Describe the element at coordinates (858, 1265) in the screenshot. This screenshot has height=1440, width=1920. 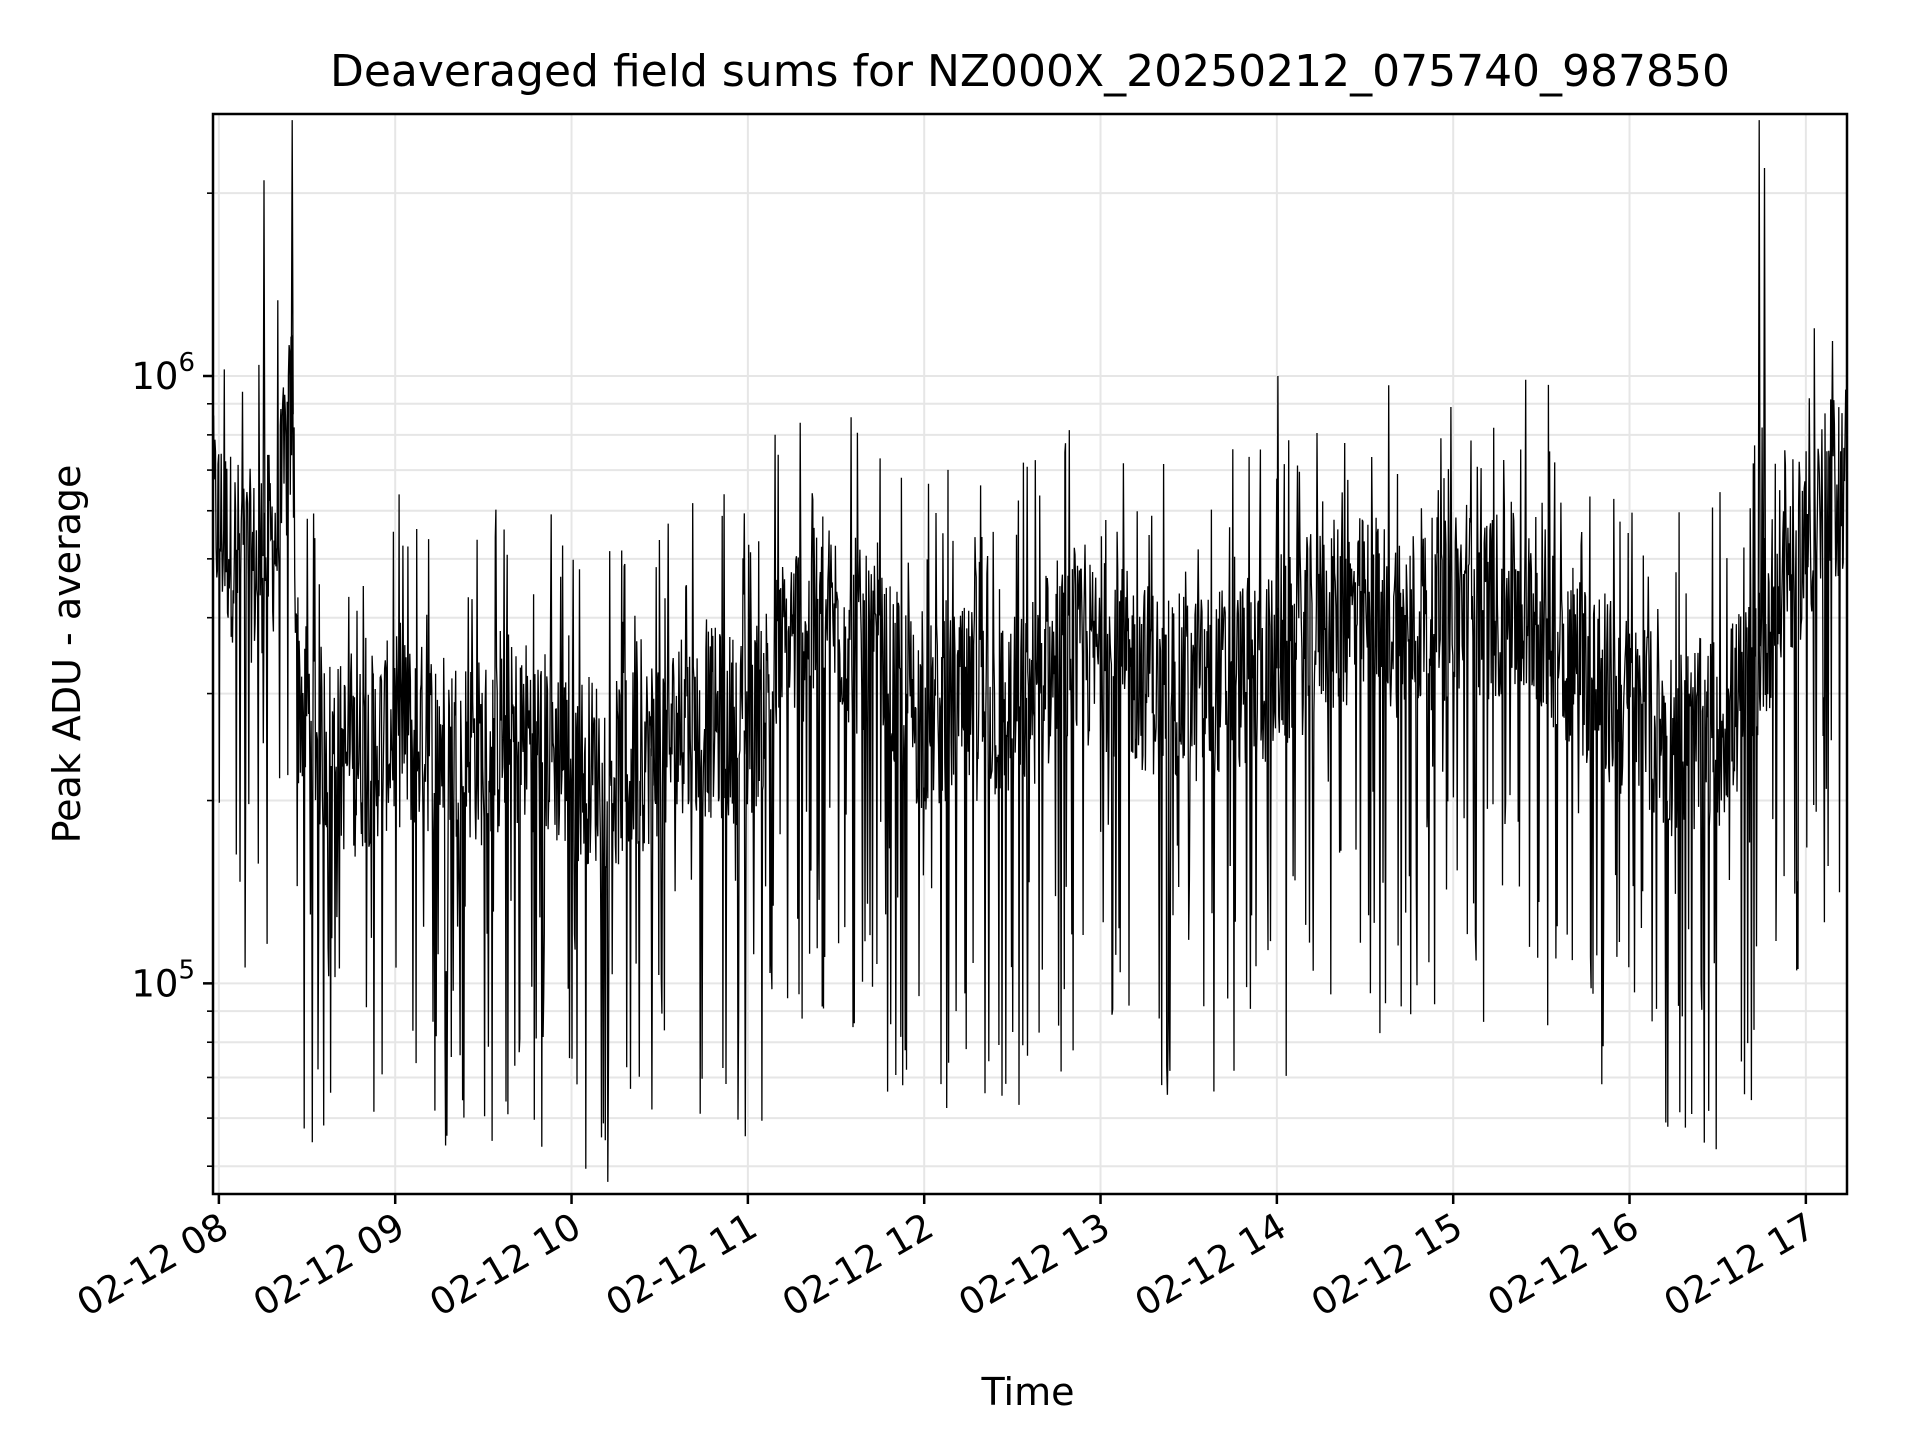
I see `x-tick-label: 02-12 12` at that location.